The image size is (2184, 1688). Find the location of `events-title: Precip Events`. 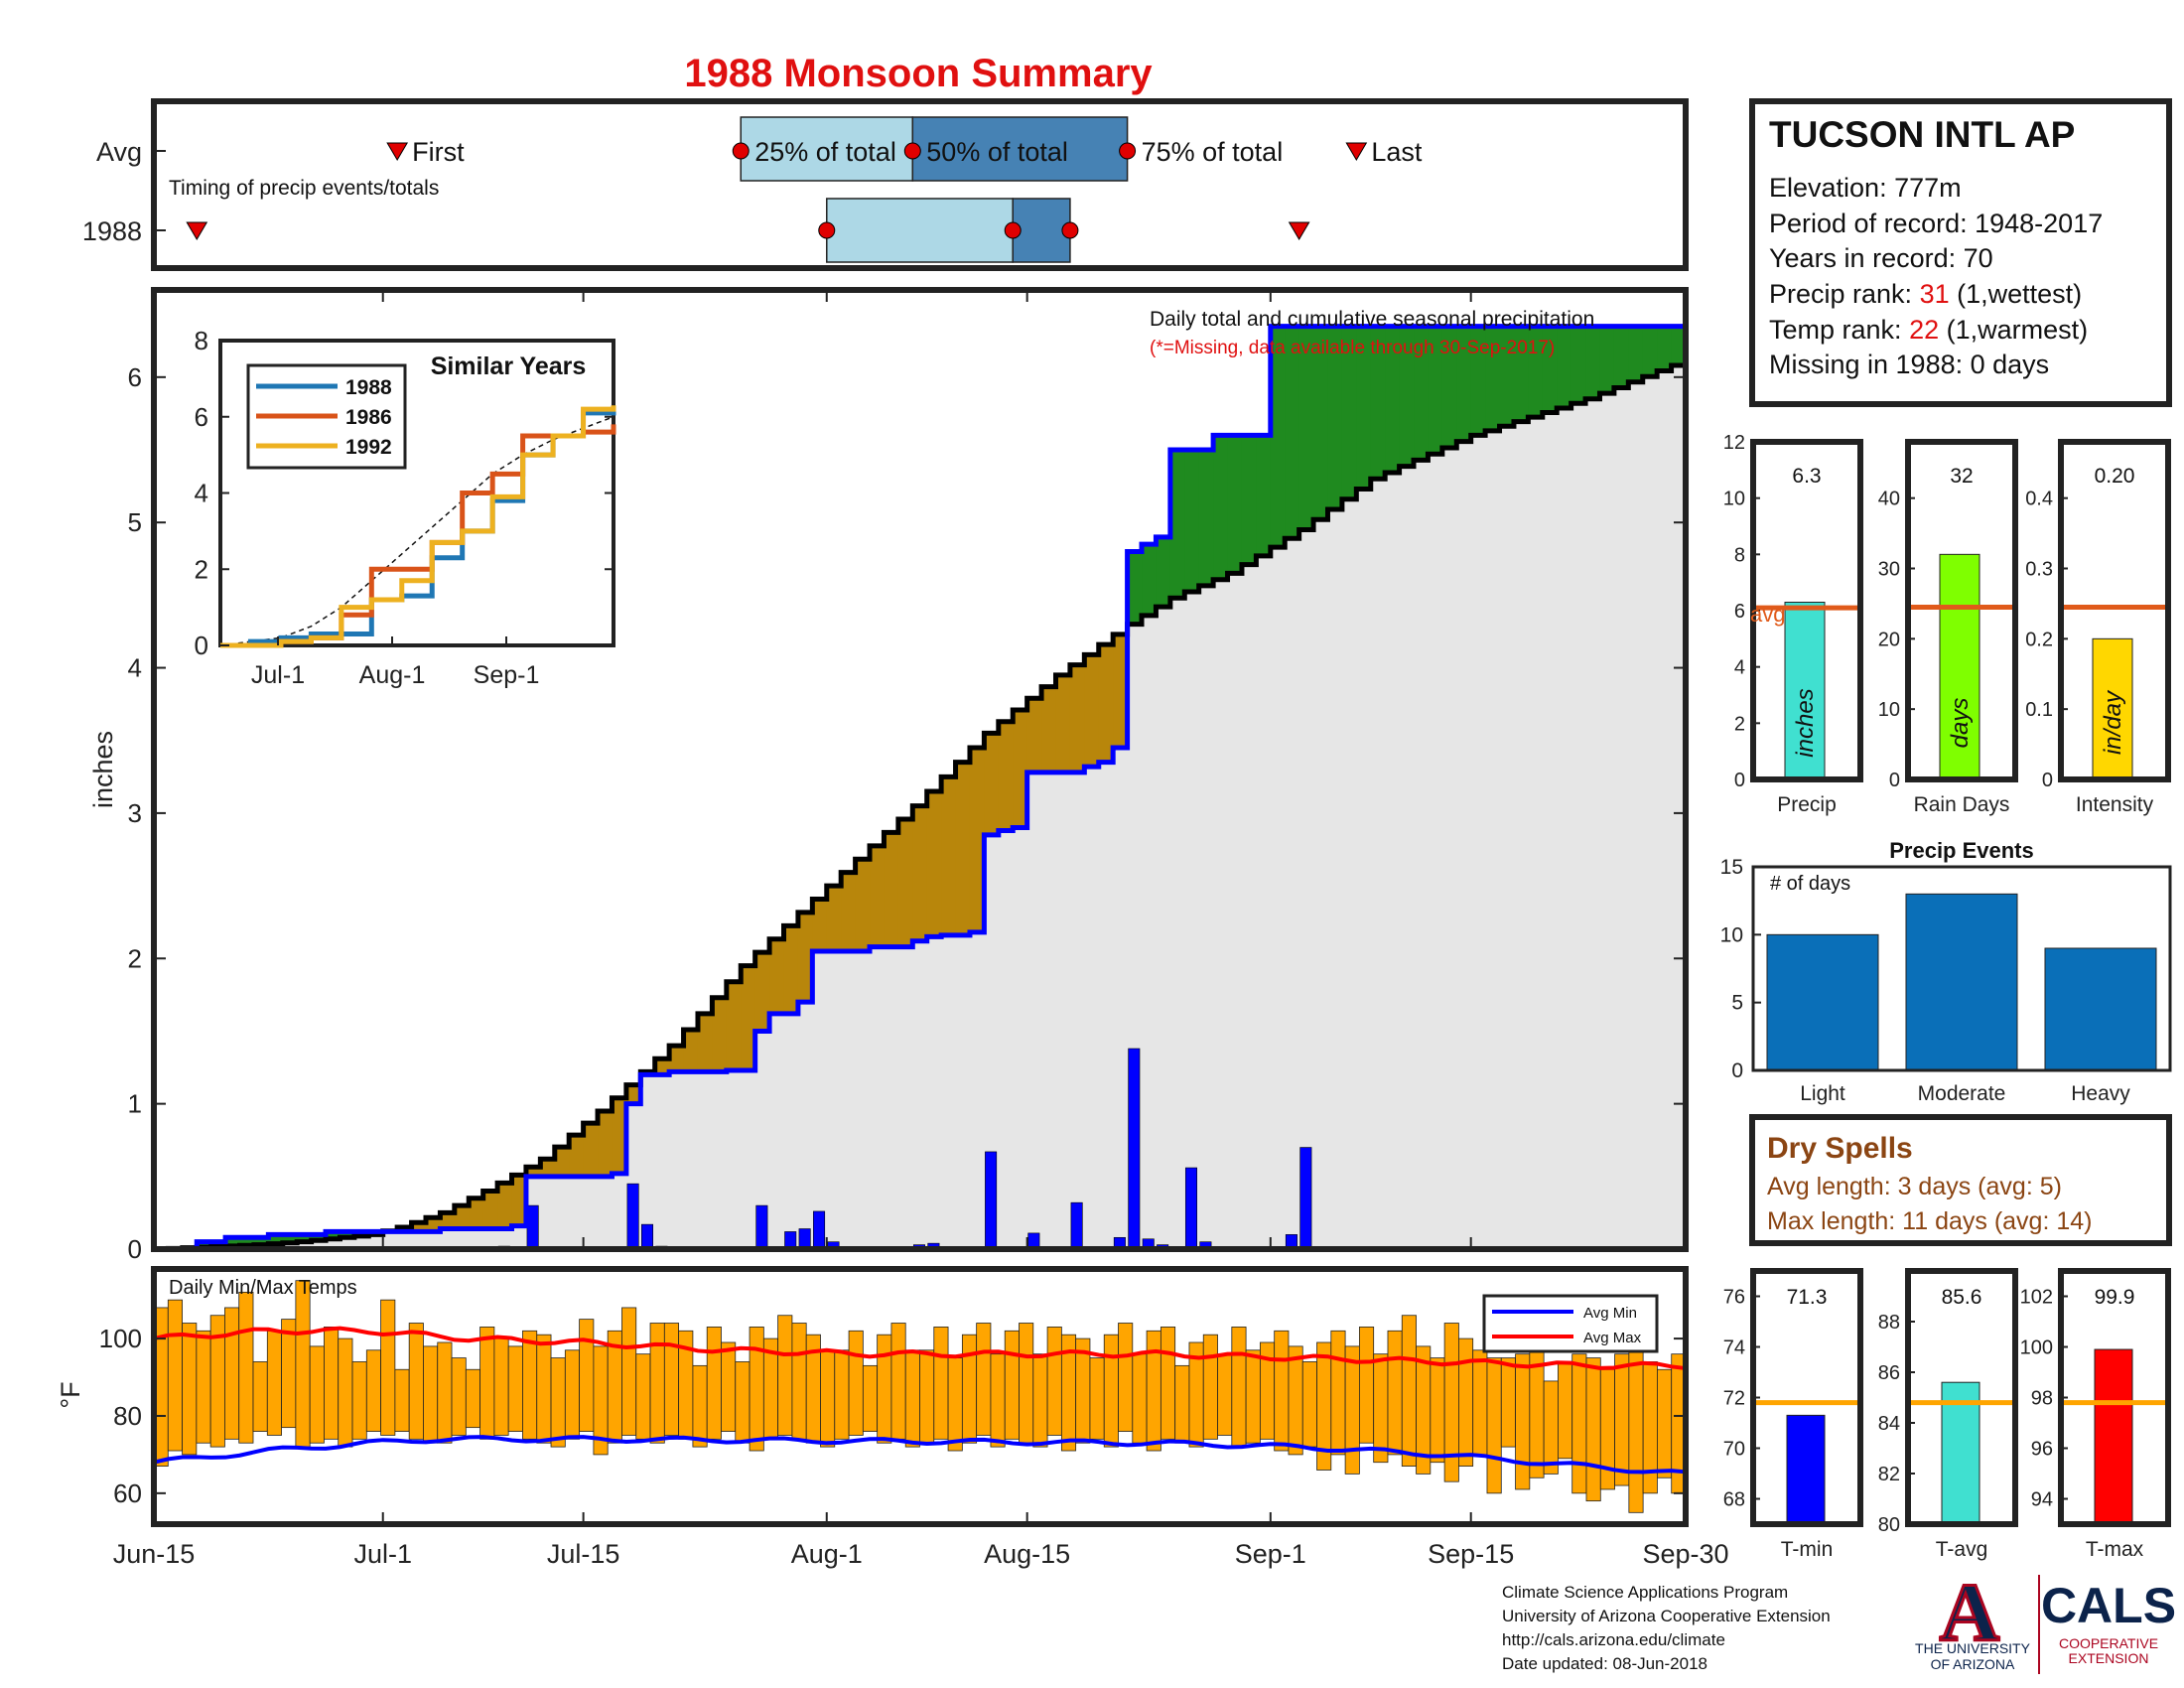

events-title: Precip Events is located at coordinates (1961, 850).